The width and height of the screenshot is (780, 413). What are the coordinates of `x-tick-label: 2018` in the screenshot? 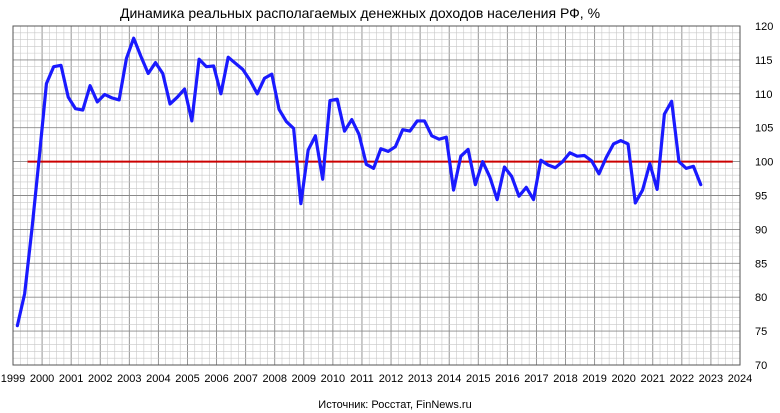 It's located at (565, 379).